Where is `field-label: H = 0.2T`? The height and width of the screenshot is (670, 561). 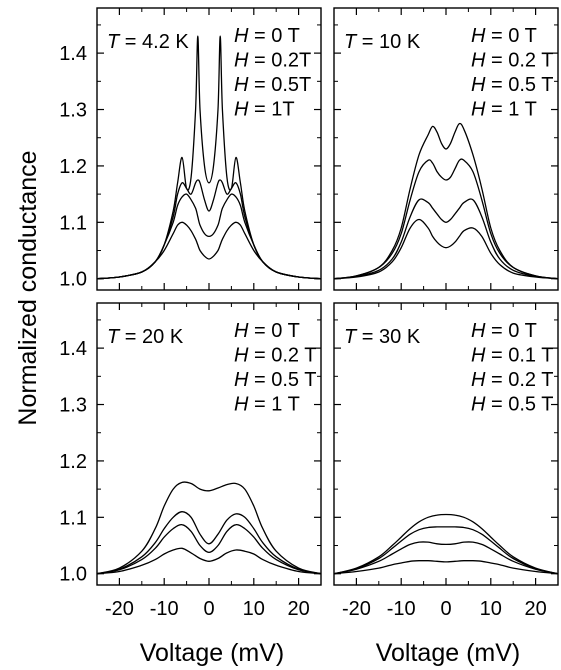
field-label: H = 0.2T is located at coordinates (272, 61).